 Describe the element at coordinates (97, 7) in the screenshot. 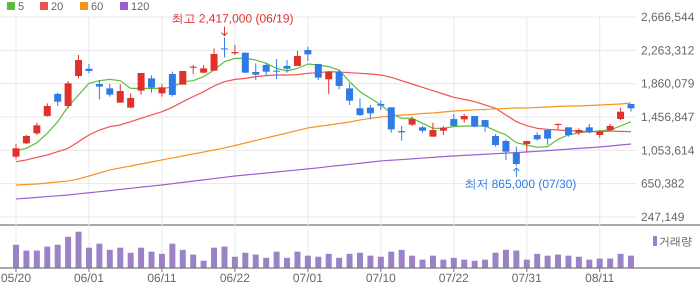

I see `legend-label: 60` at that location.